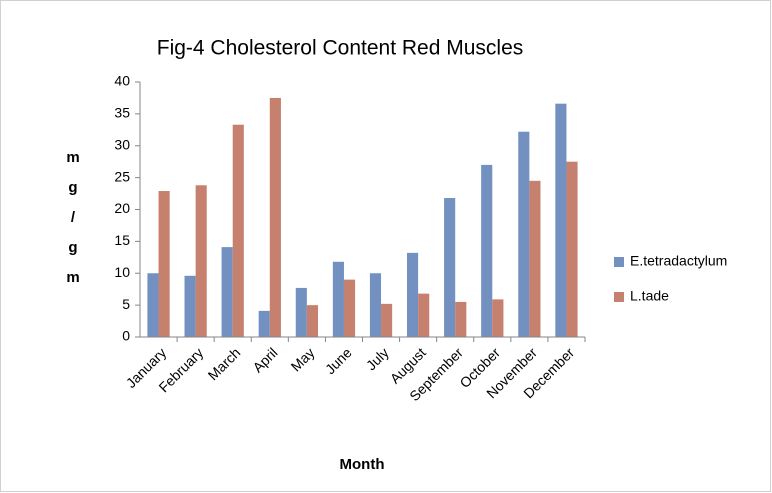  I want to click on y-tick-label: 15, so click(122, 240).